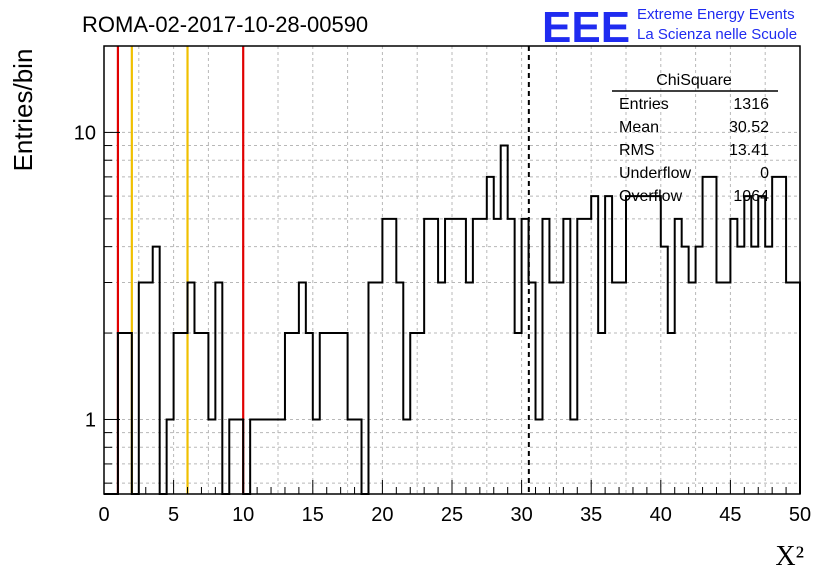 This screenshot has height=572, width=836. I want to click on x-tick-label: 40, so click(661, 515).